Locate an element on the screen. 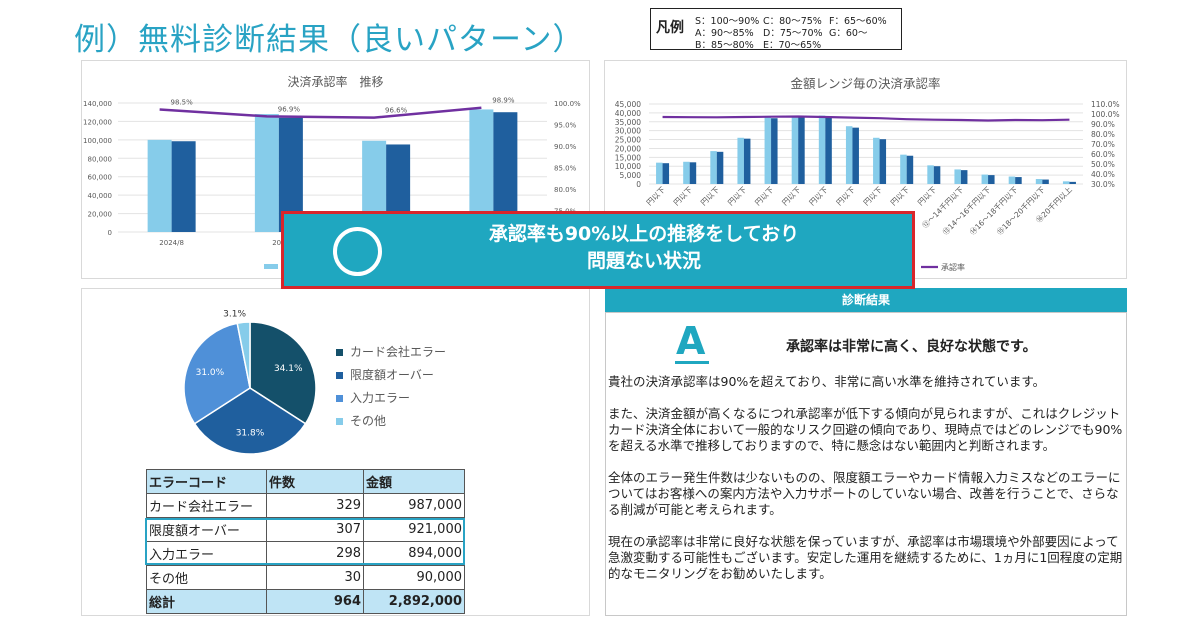 The image size is (1200, 630). chart-title: 金額レンジ毎の決済承認率 is located at coordinates (865, 83).